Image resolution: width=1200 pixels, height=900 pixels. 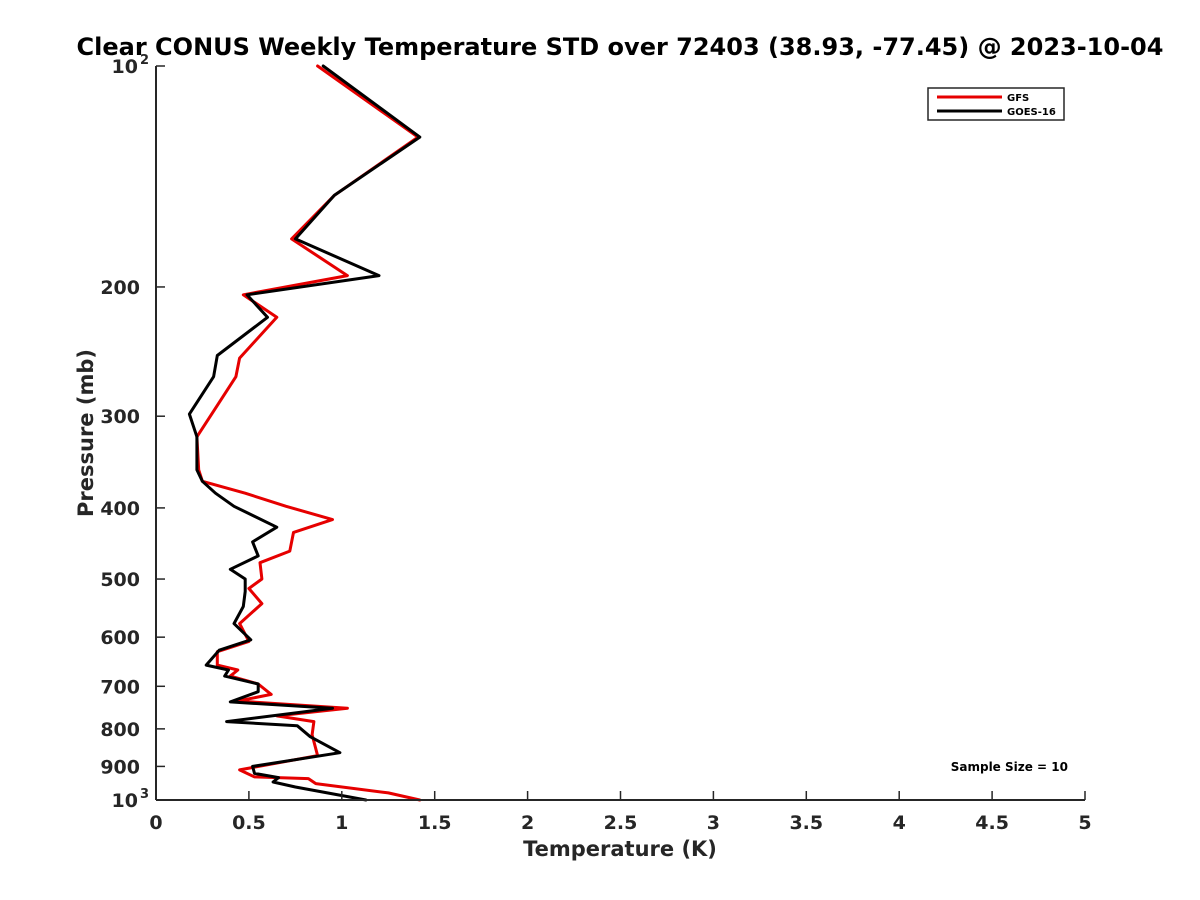 I want to click on x-tick-label: 1, so click(x=341, y=823).